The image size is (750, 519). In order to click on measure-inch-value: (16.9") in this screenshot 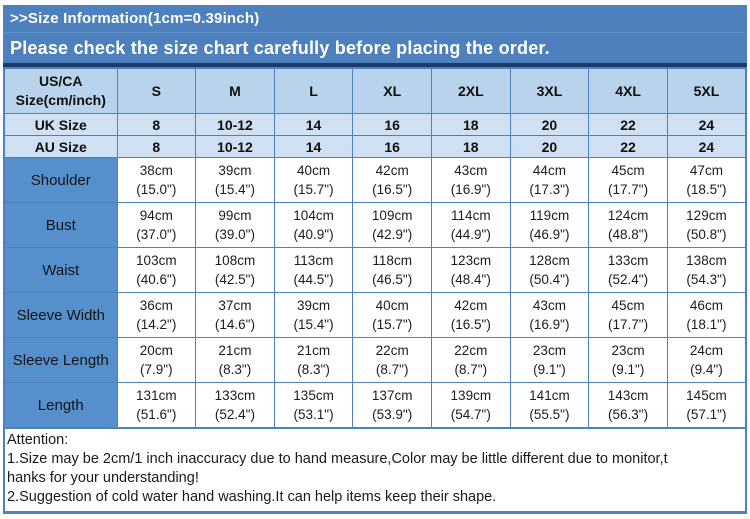, I will do `click(549, 324)`.